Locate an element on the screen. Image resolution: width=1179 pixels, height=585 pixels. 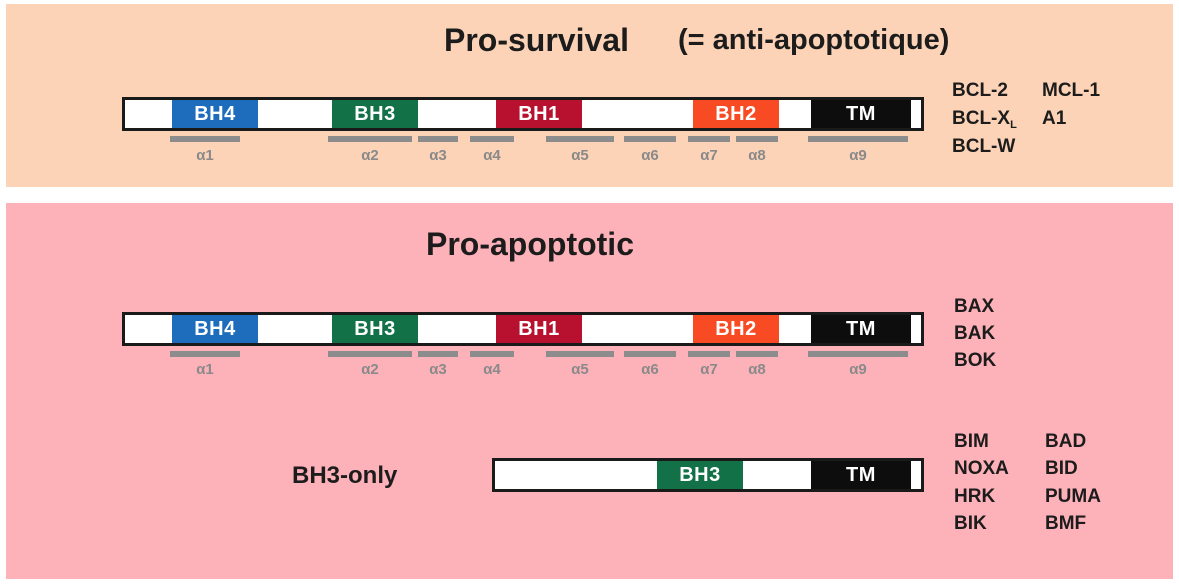
protein-name: BID is located at coordinates (1061, 468).